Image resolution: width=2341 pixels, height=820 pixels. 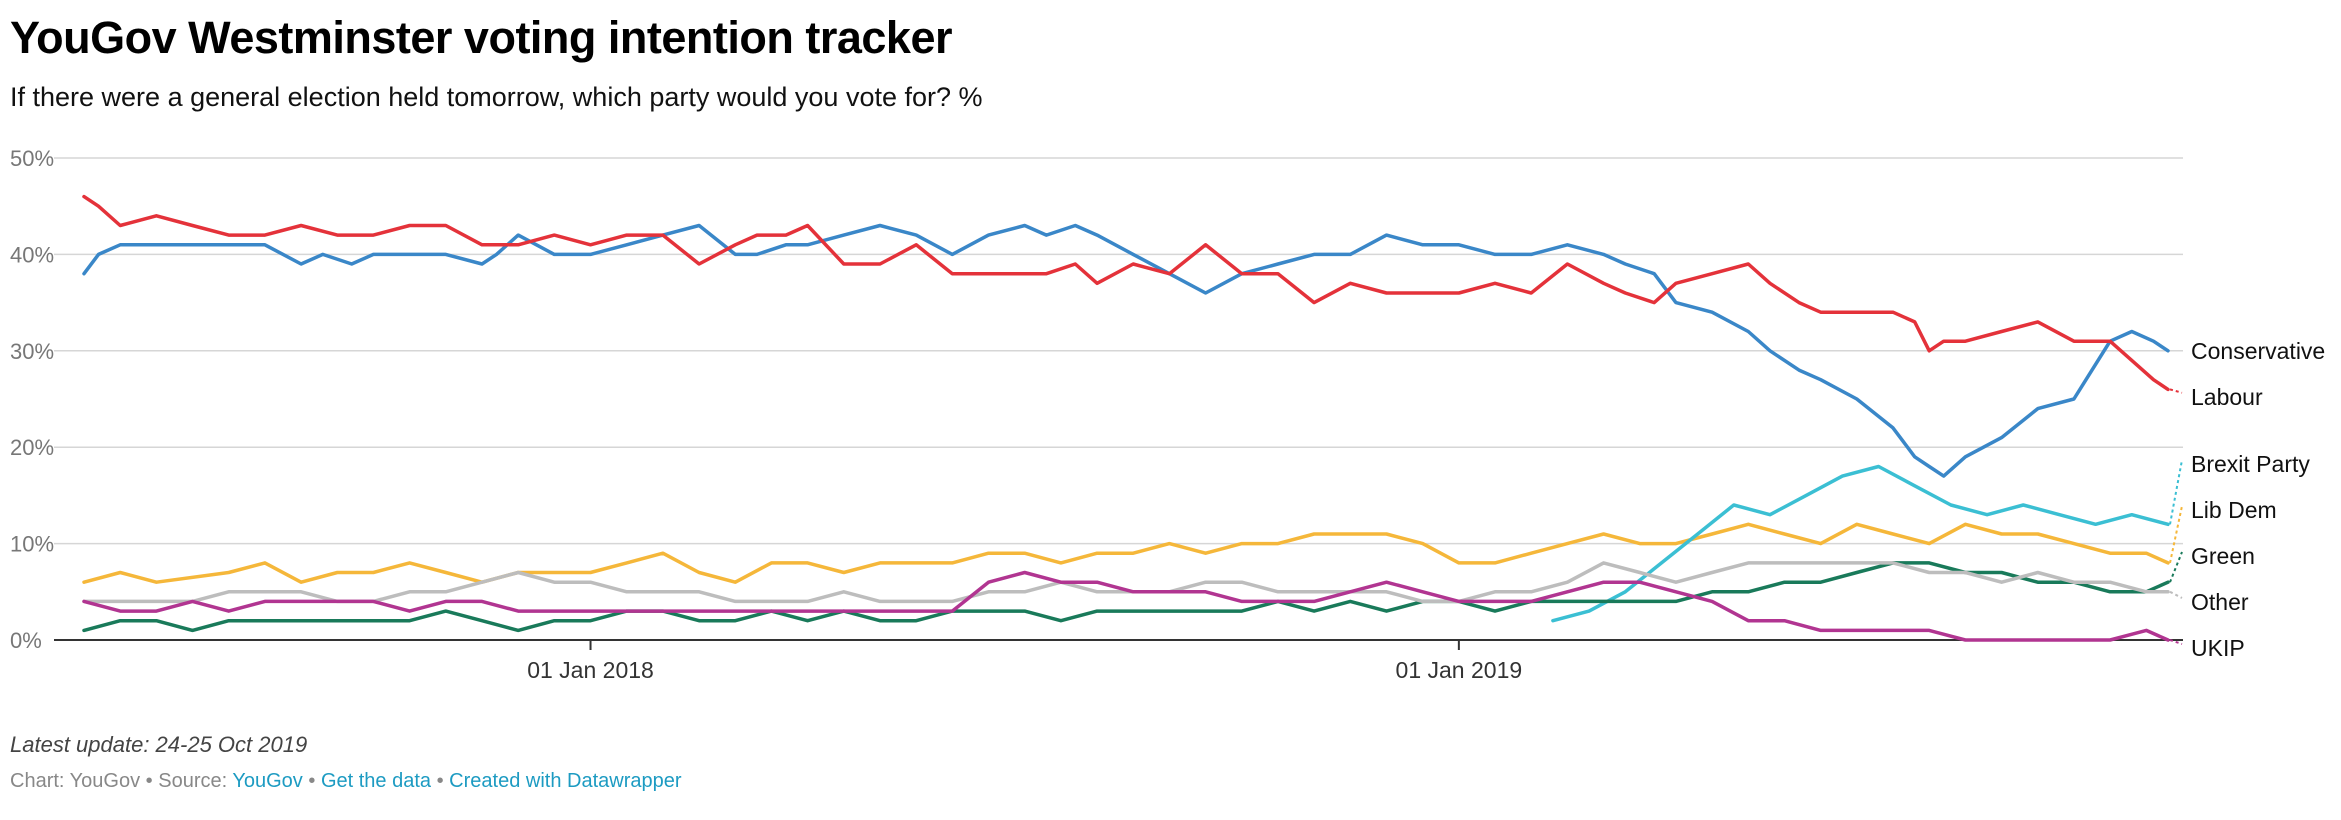 I want to click on get-data-link: Get the data, so click(x=376, y=781).